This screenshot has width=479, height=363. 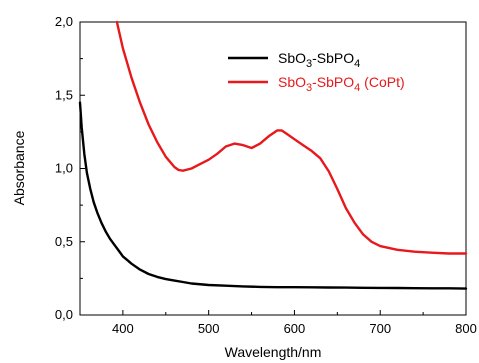 What do you see at coordinates (64, 314) in the screenshot?
I see `y-tick-label-0: 0,0` at bounding box center [64, 314].